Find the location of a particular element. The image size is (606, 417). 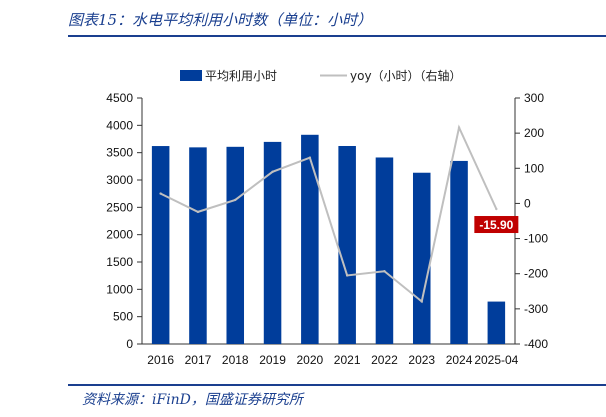

right-tick-label: -400 is located at coordinates (536, 344).